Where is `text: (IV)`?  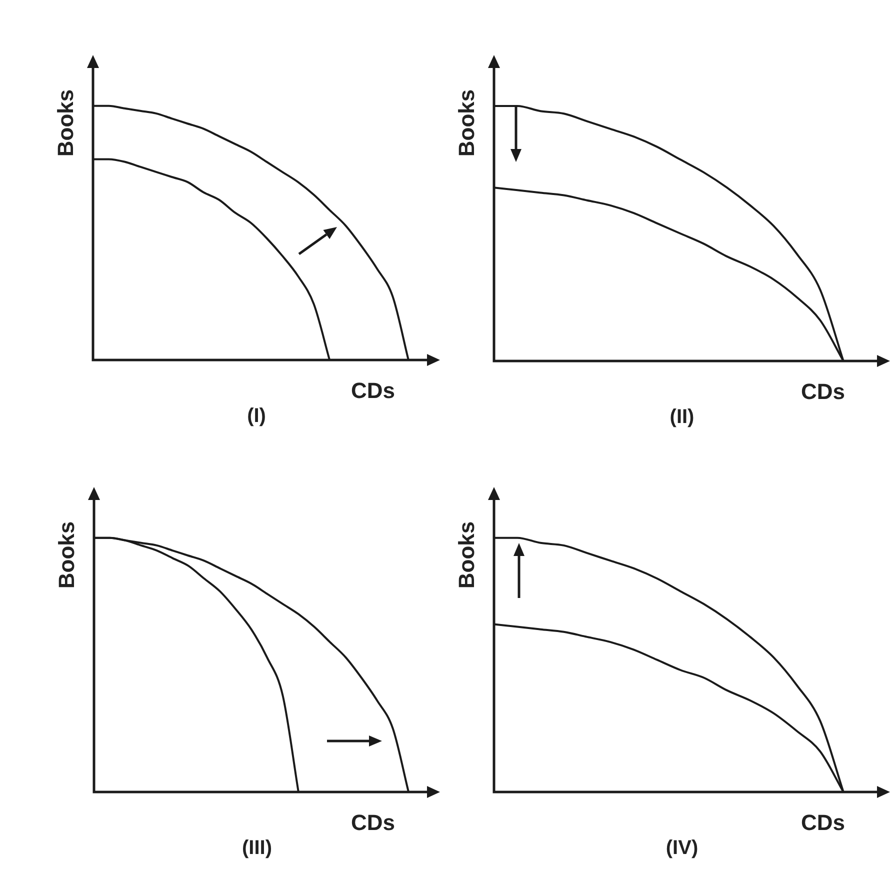 text: (IV) is located at coordinates (682, 848).